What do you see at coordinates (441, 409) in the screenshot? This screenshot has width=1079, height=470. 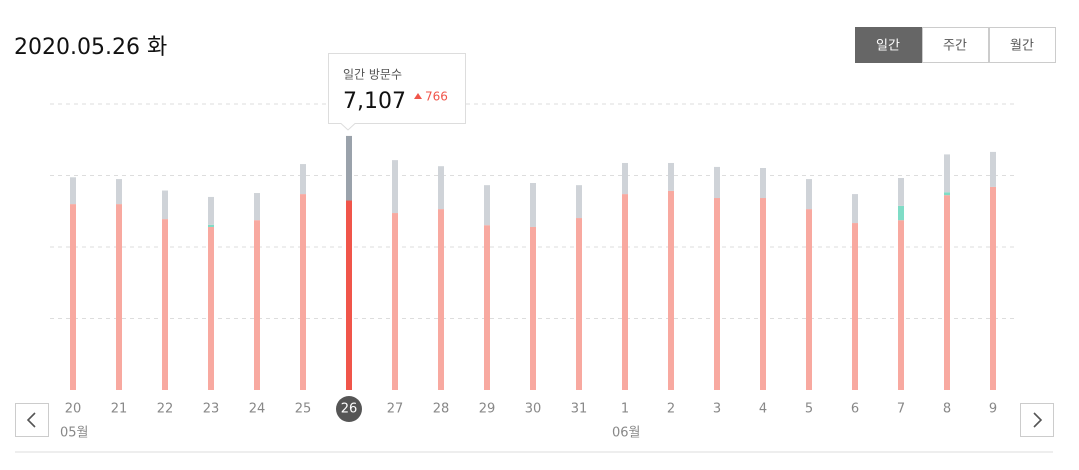 I see `x-tick-label: 28` at bounding box center [441, 409].